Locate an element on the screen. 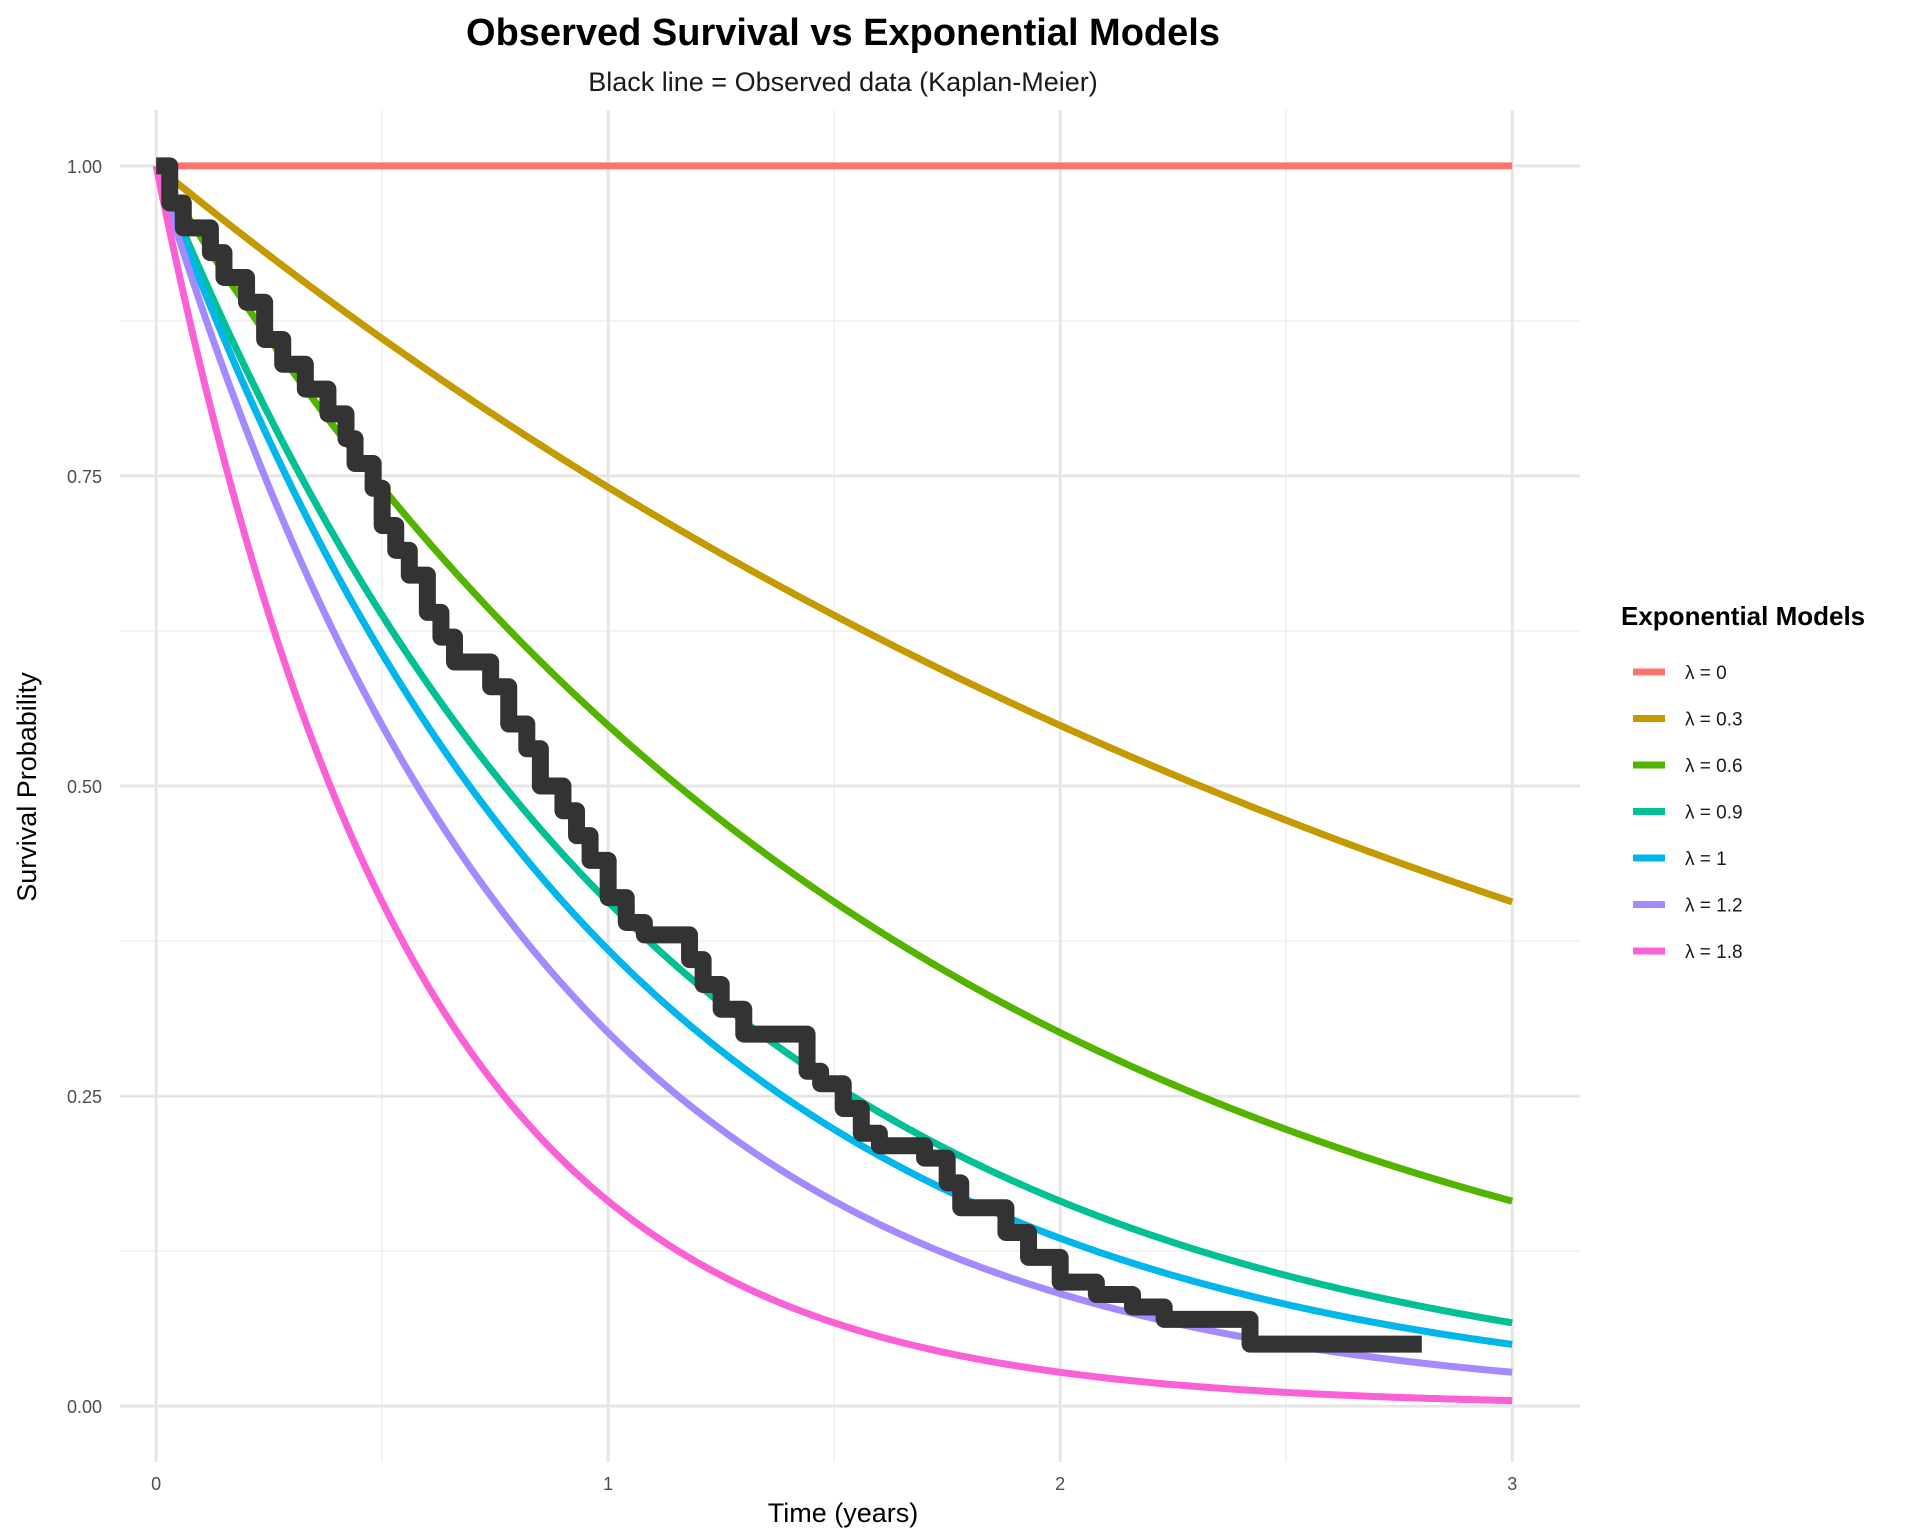 The width and height of the screenshot is (1920, 1536). x-axis-title: Time (years) is located at coordinates (843, 1513).